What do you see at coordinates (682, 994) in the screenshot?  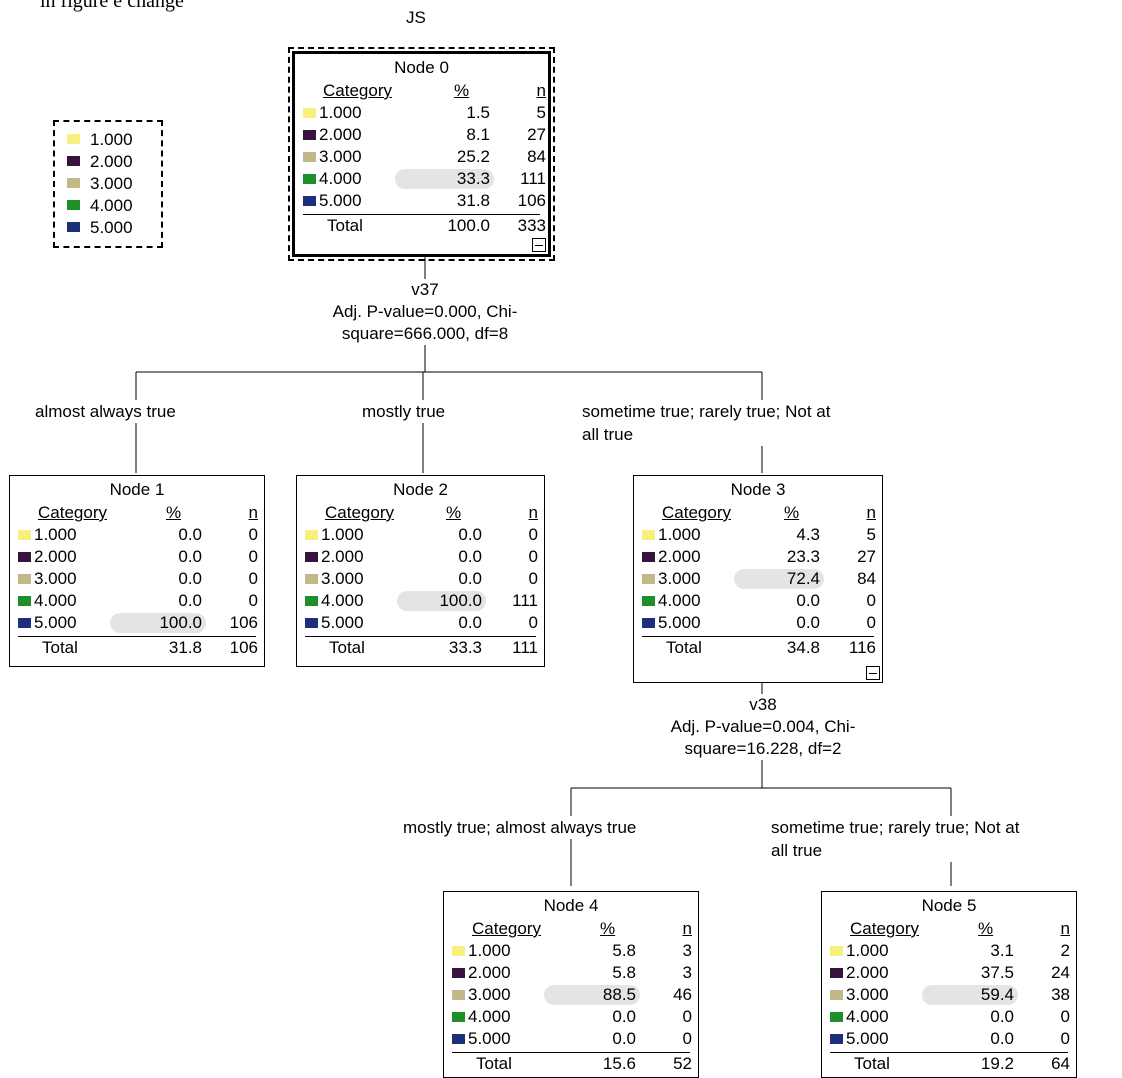 I see `category-count: 46` at bounding box center [682, 994].